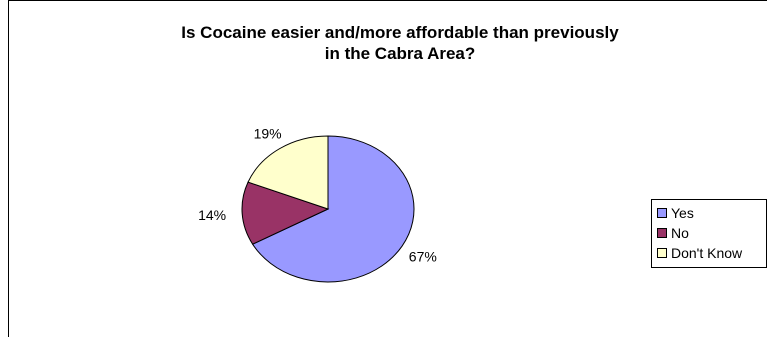  What do you see at coordinates (333, 209) in the screenshot?
I see `pie-slice-yes` at bounding box center [333, 209].